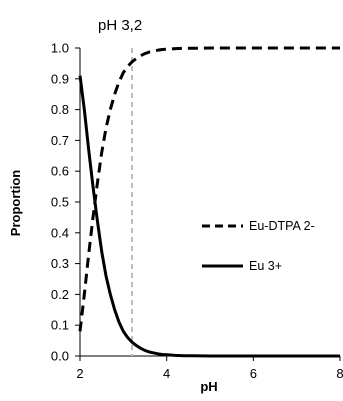 This screenshot has height=401, width=343. What do you see at coordinates (60, 140) in the screenshot?
I see `y-tick-label: 0.7` at bounding box center [60, 140].